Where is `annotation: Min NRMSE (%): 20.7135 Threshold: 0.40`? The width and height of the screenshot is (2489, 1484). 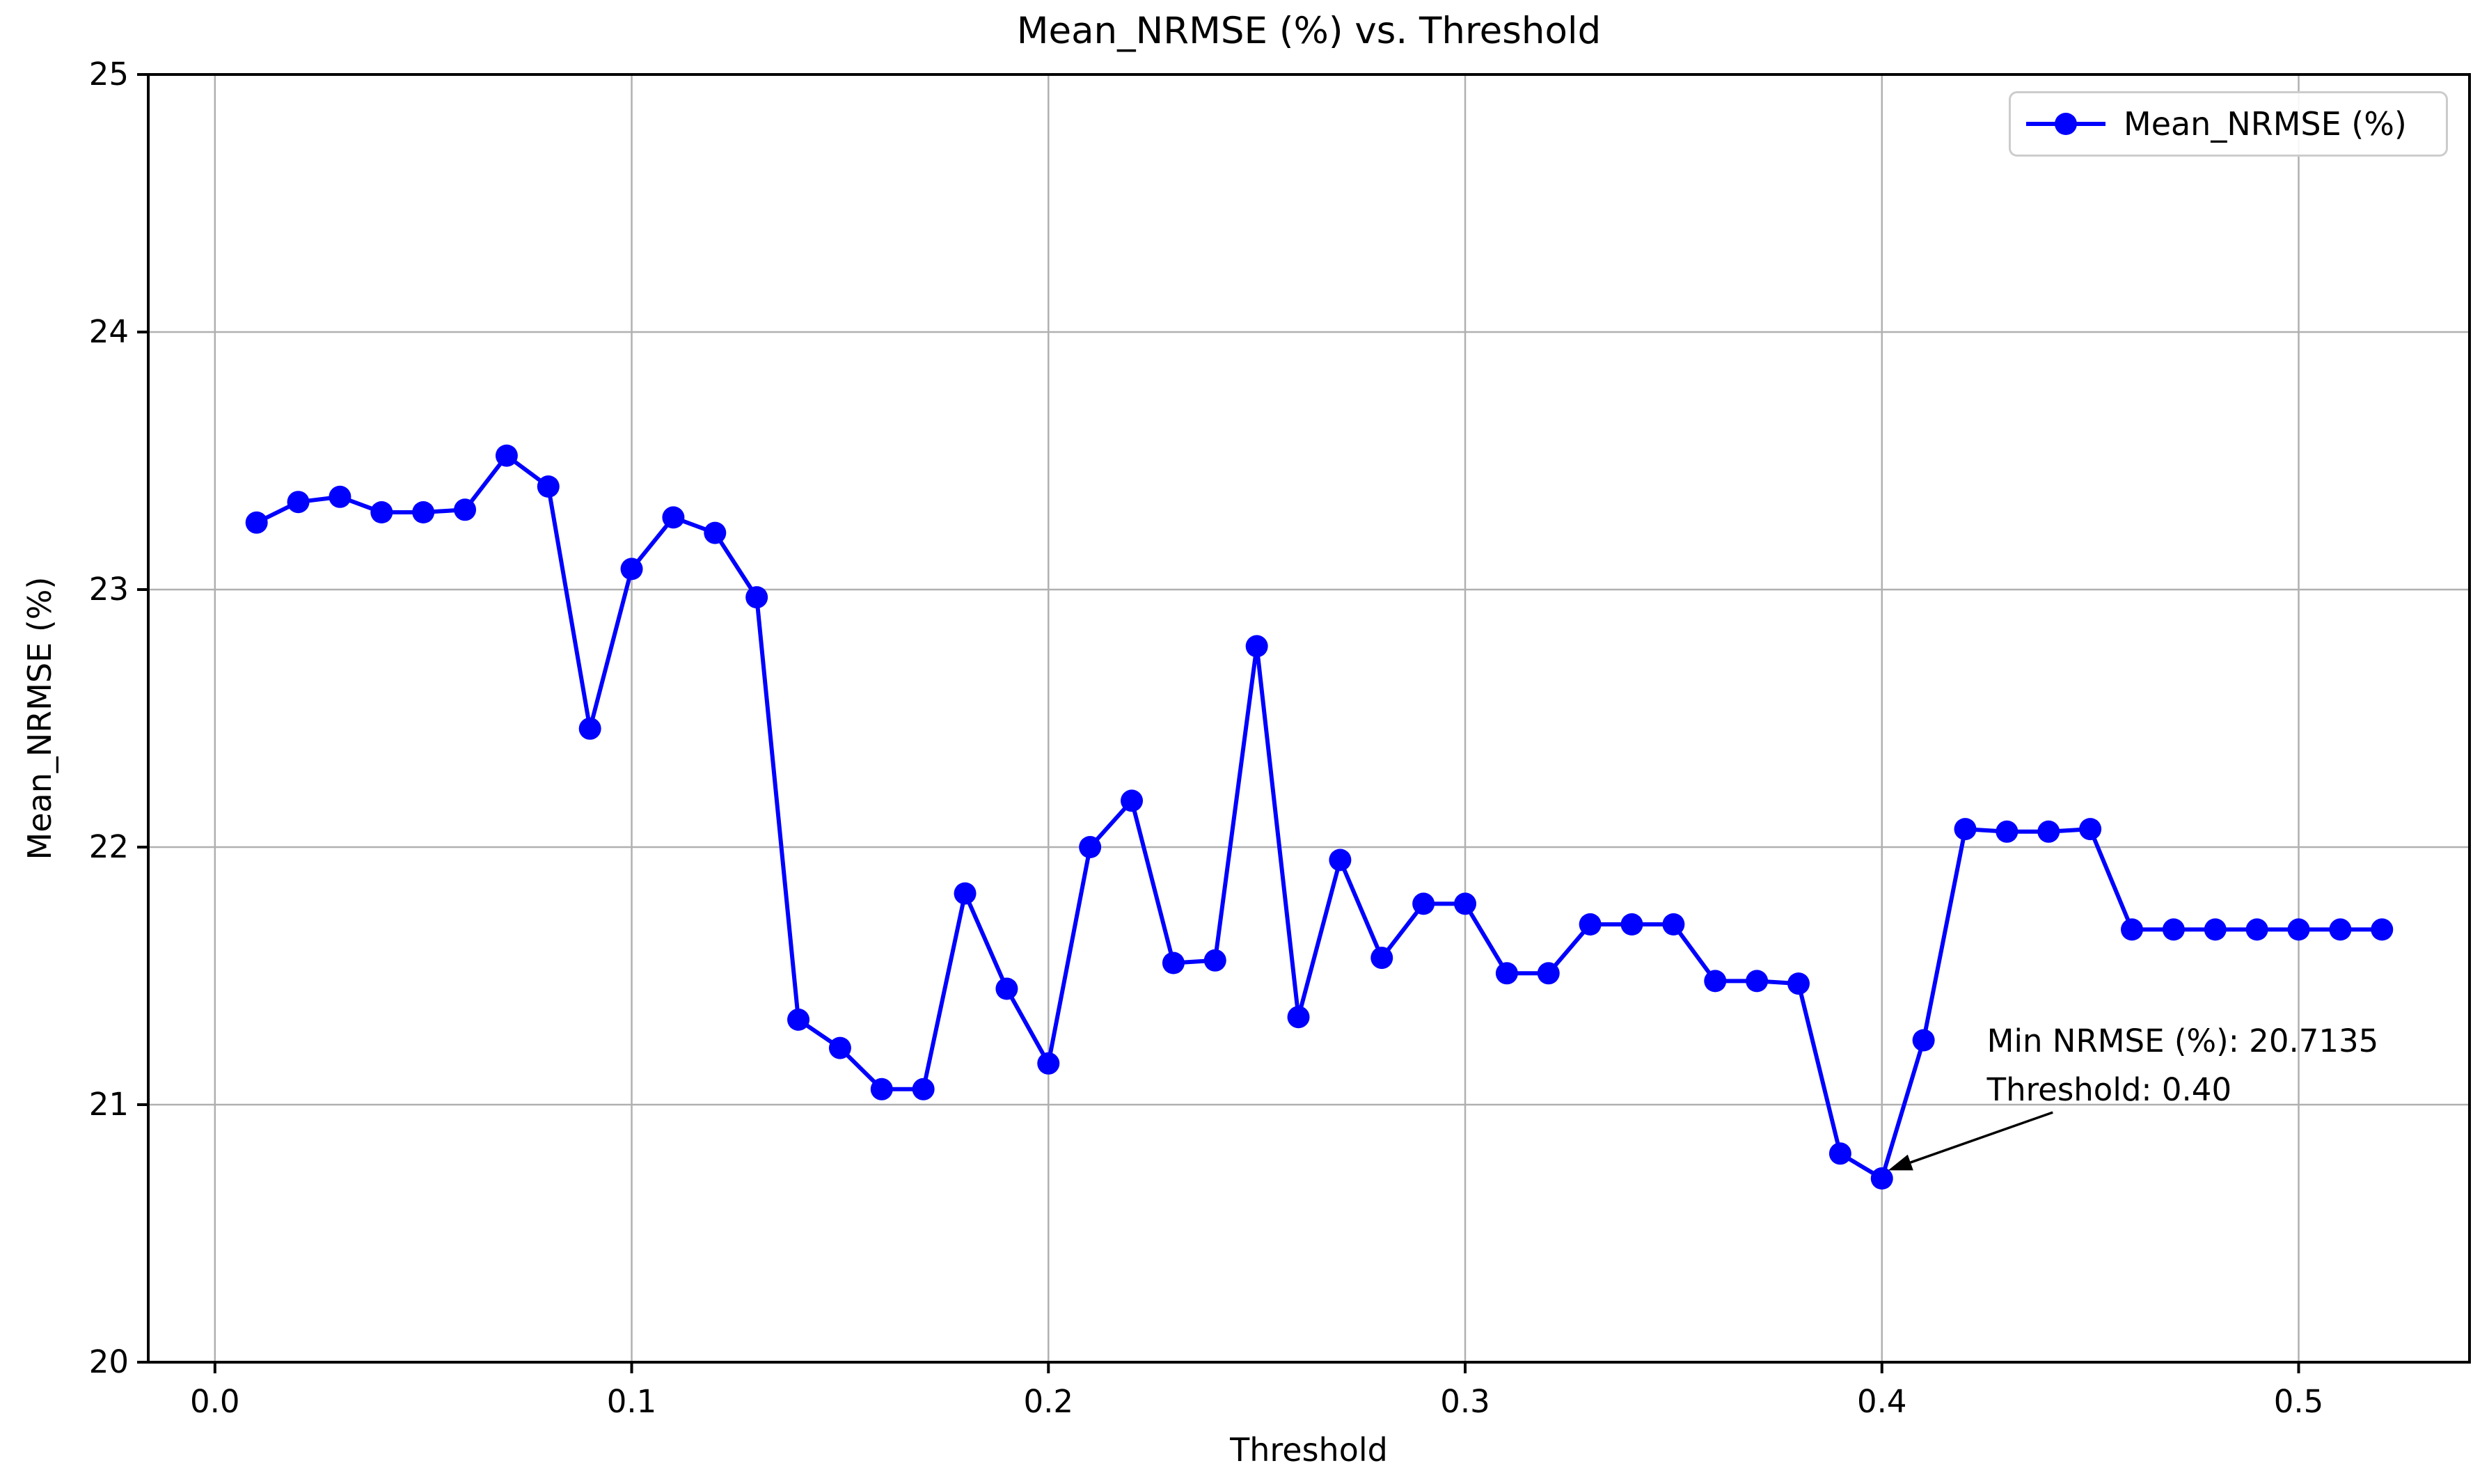
annotation: Min NRMSE (%): 20.7135 Threshold: 0.40 is located at coordinates (2183, 1065).